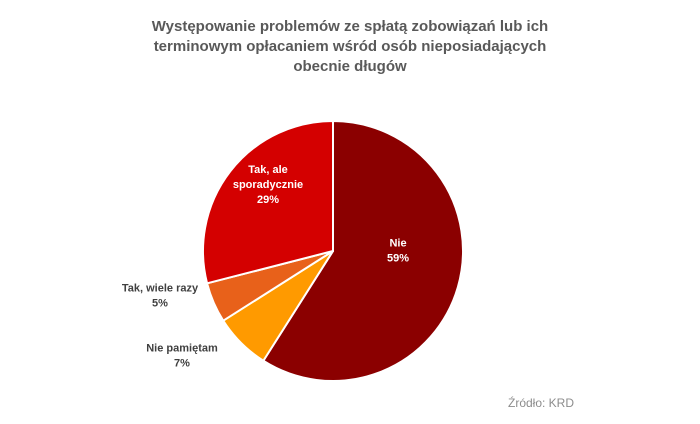 The width and height of the screenshot is (700, 424). Describe the element at coordinates (160, 296) in the screenshot. I see `slice-label-2: Tak, wiele razy 5%` at that location.